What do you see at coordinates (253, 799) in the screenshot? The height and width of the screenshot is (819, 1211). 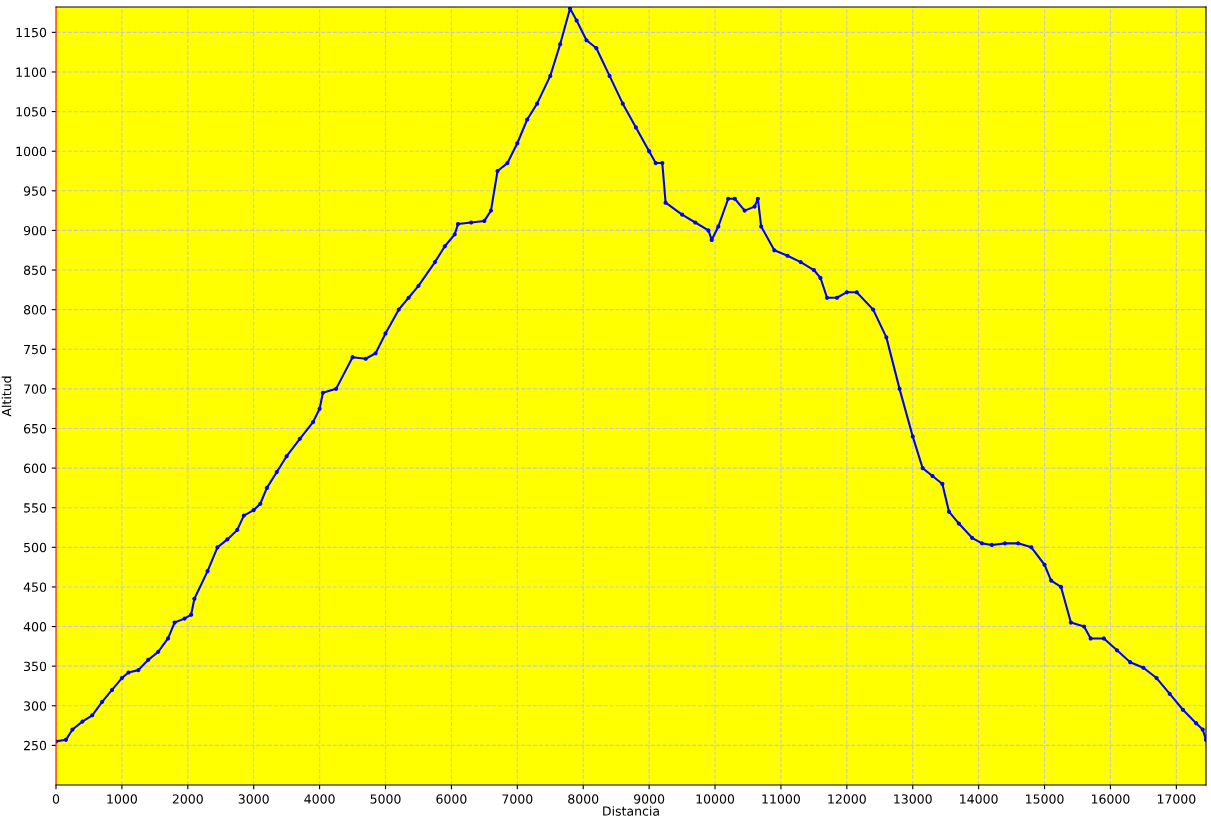 I see `x-tick-label: 3000` at bounding box center [253, 799].